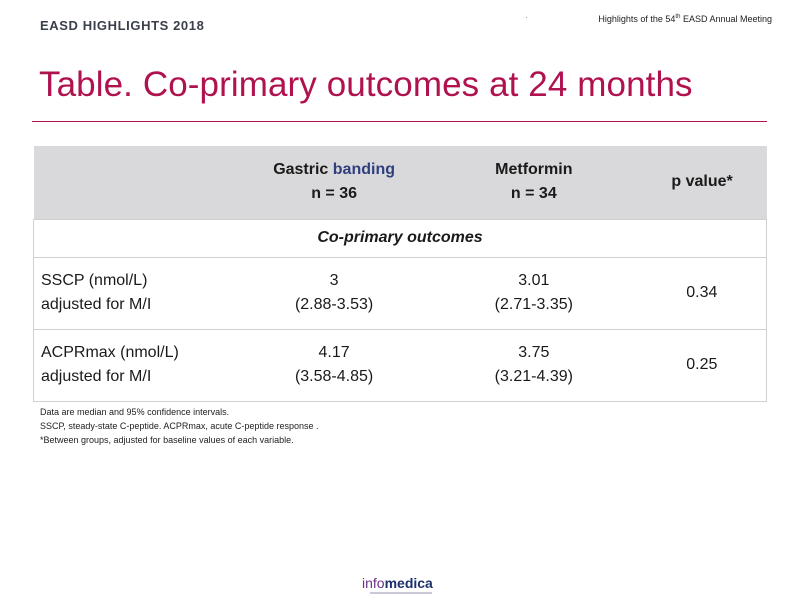 This screenshot has height=600, width=800. I want to click on logo-medica: medica, so click(408, 583).